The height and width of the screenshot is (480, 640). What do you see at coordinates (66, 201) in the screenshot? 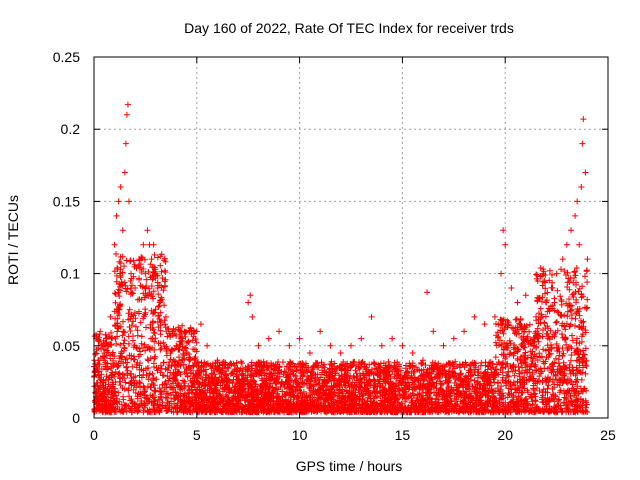
I see `y-tick-label-3: 0.15` at bounding box center [66, 201].